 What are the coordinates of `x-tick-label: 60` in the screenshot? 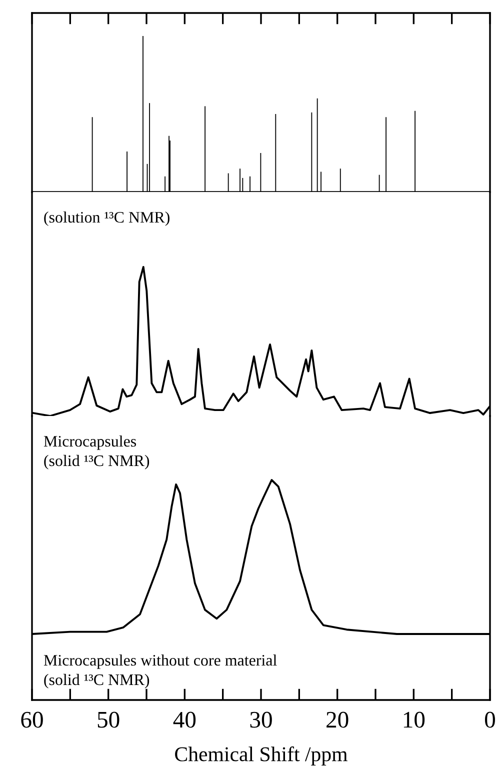 It's located at (32, 720).